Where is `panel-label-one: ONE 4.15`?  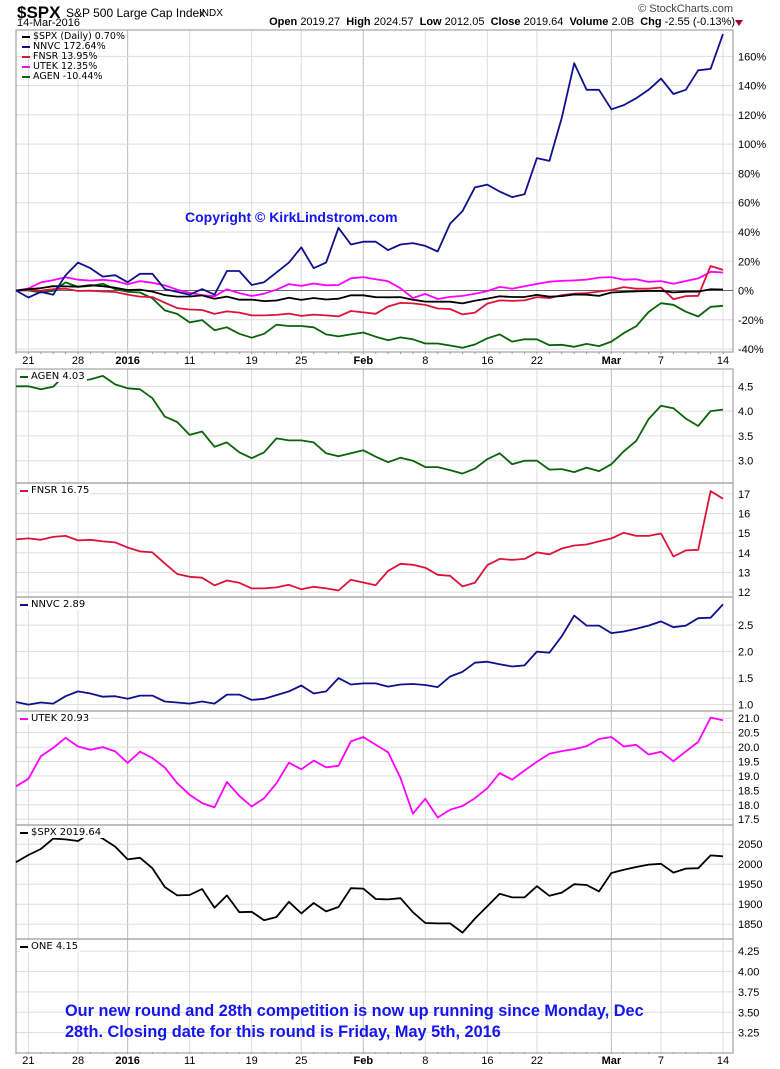 panel-label-one: ONE 4.15 is located at coordinates (50, 946).